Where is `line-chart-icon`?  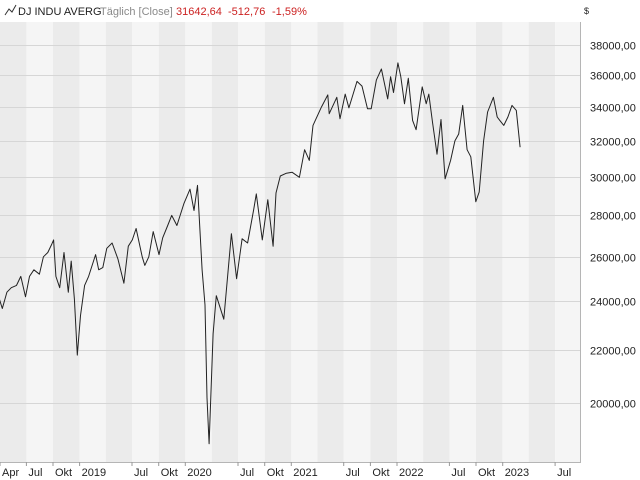 line-chart-icon is located at coordinates (10, 10).